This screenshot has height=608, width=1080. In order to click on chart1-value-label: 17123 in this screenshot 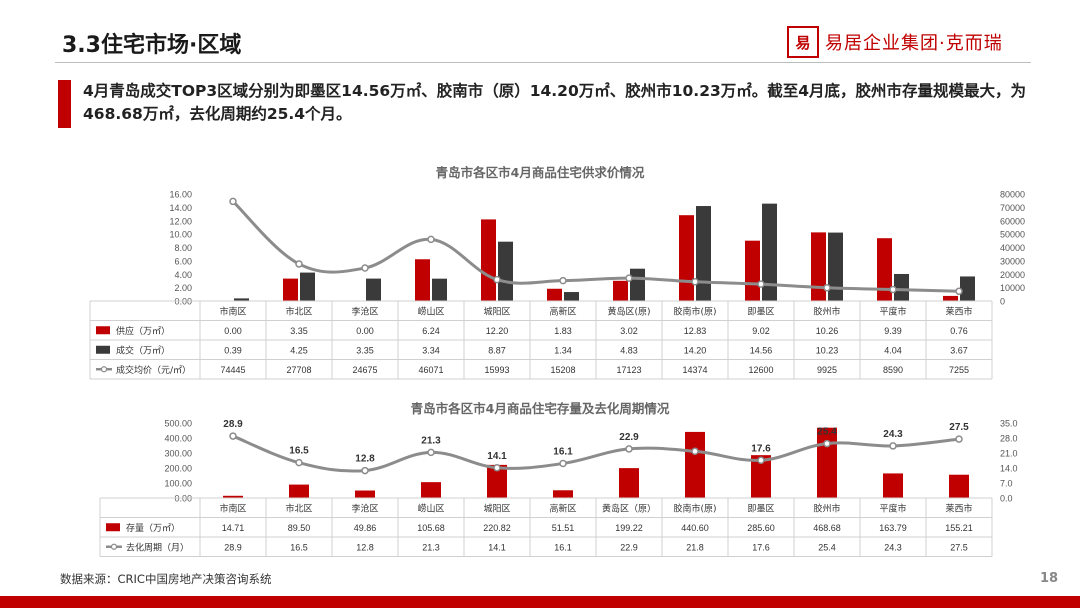, I will do `click(628, 370)`.